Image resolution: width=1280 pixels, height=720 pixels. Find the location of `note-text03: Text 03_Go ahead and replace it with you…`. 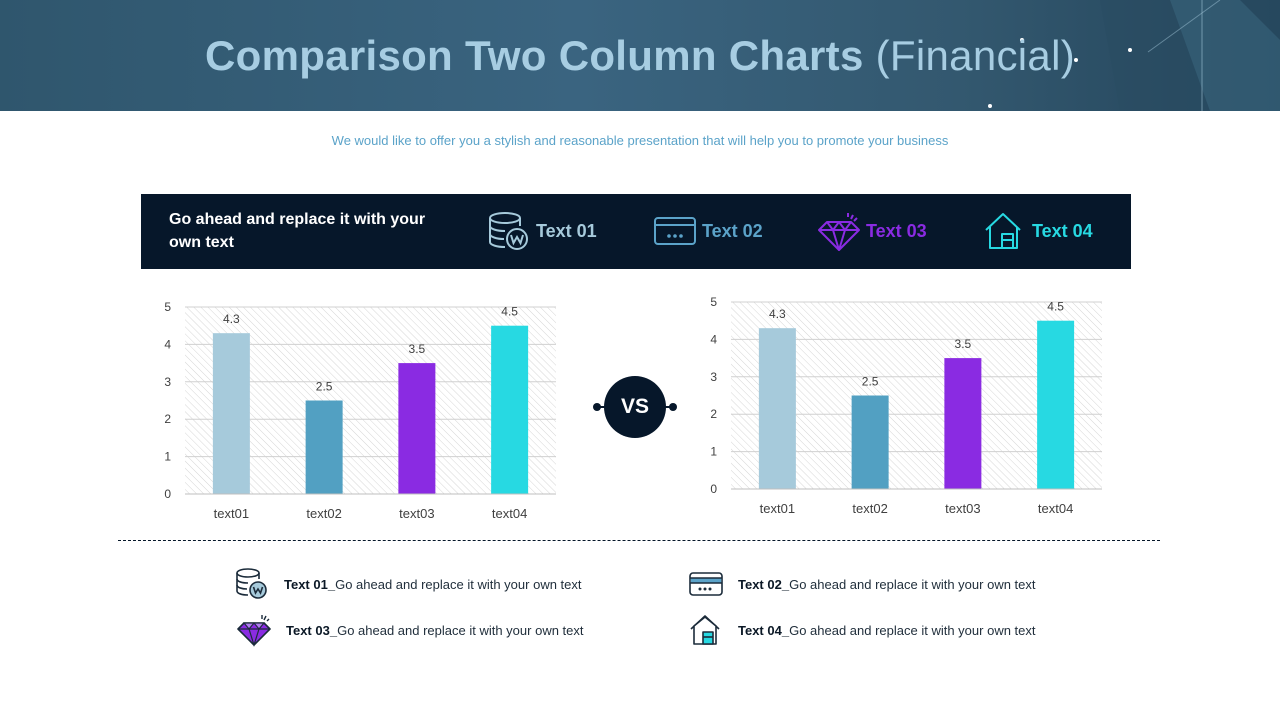

note-text03: Text 03_Go ahead and replace it with you… is located at coordinates (410, 630).